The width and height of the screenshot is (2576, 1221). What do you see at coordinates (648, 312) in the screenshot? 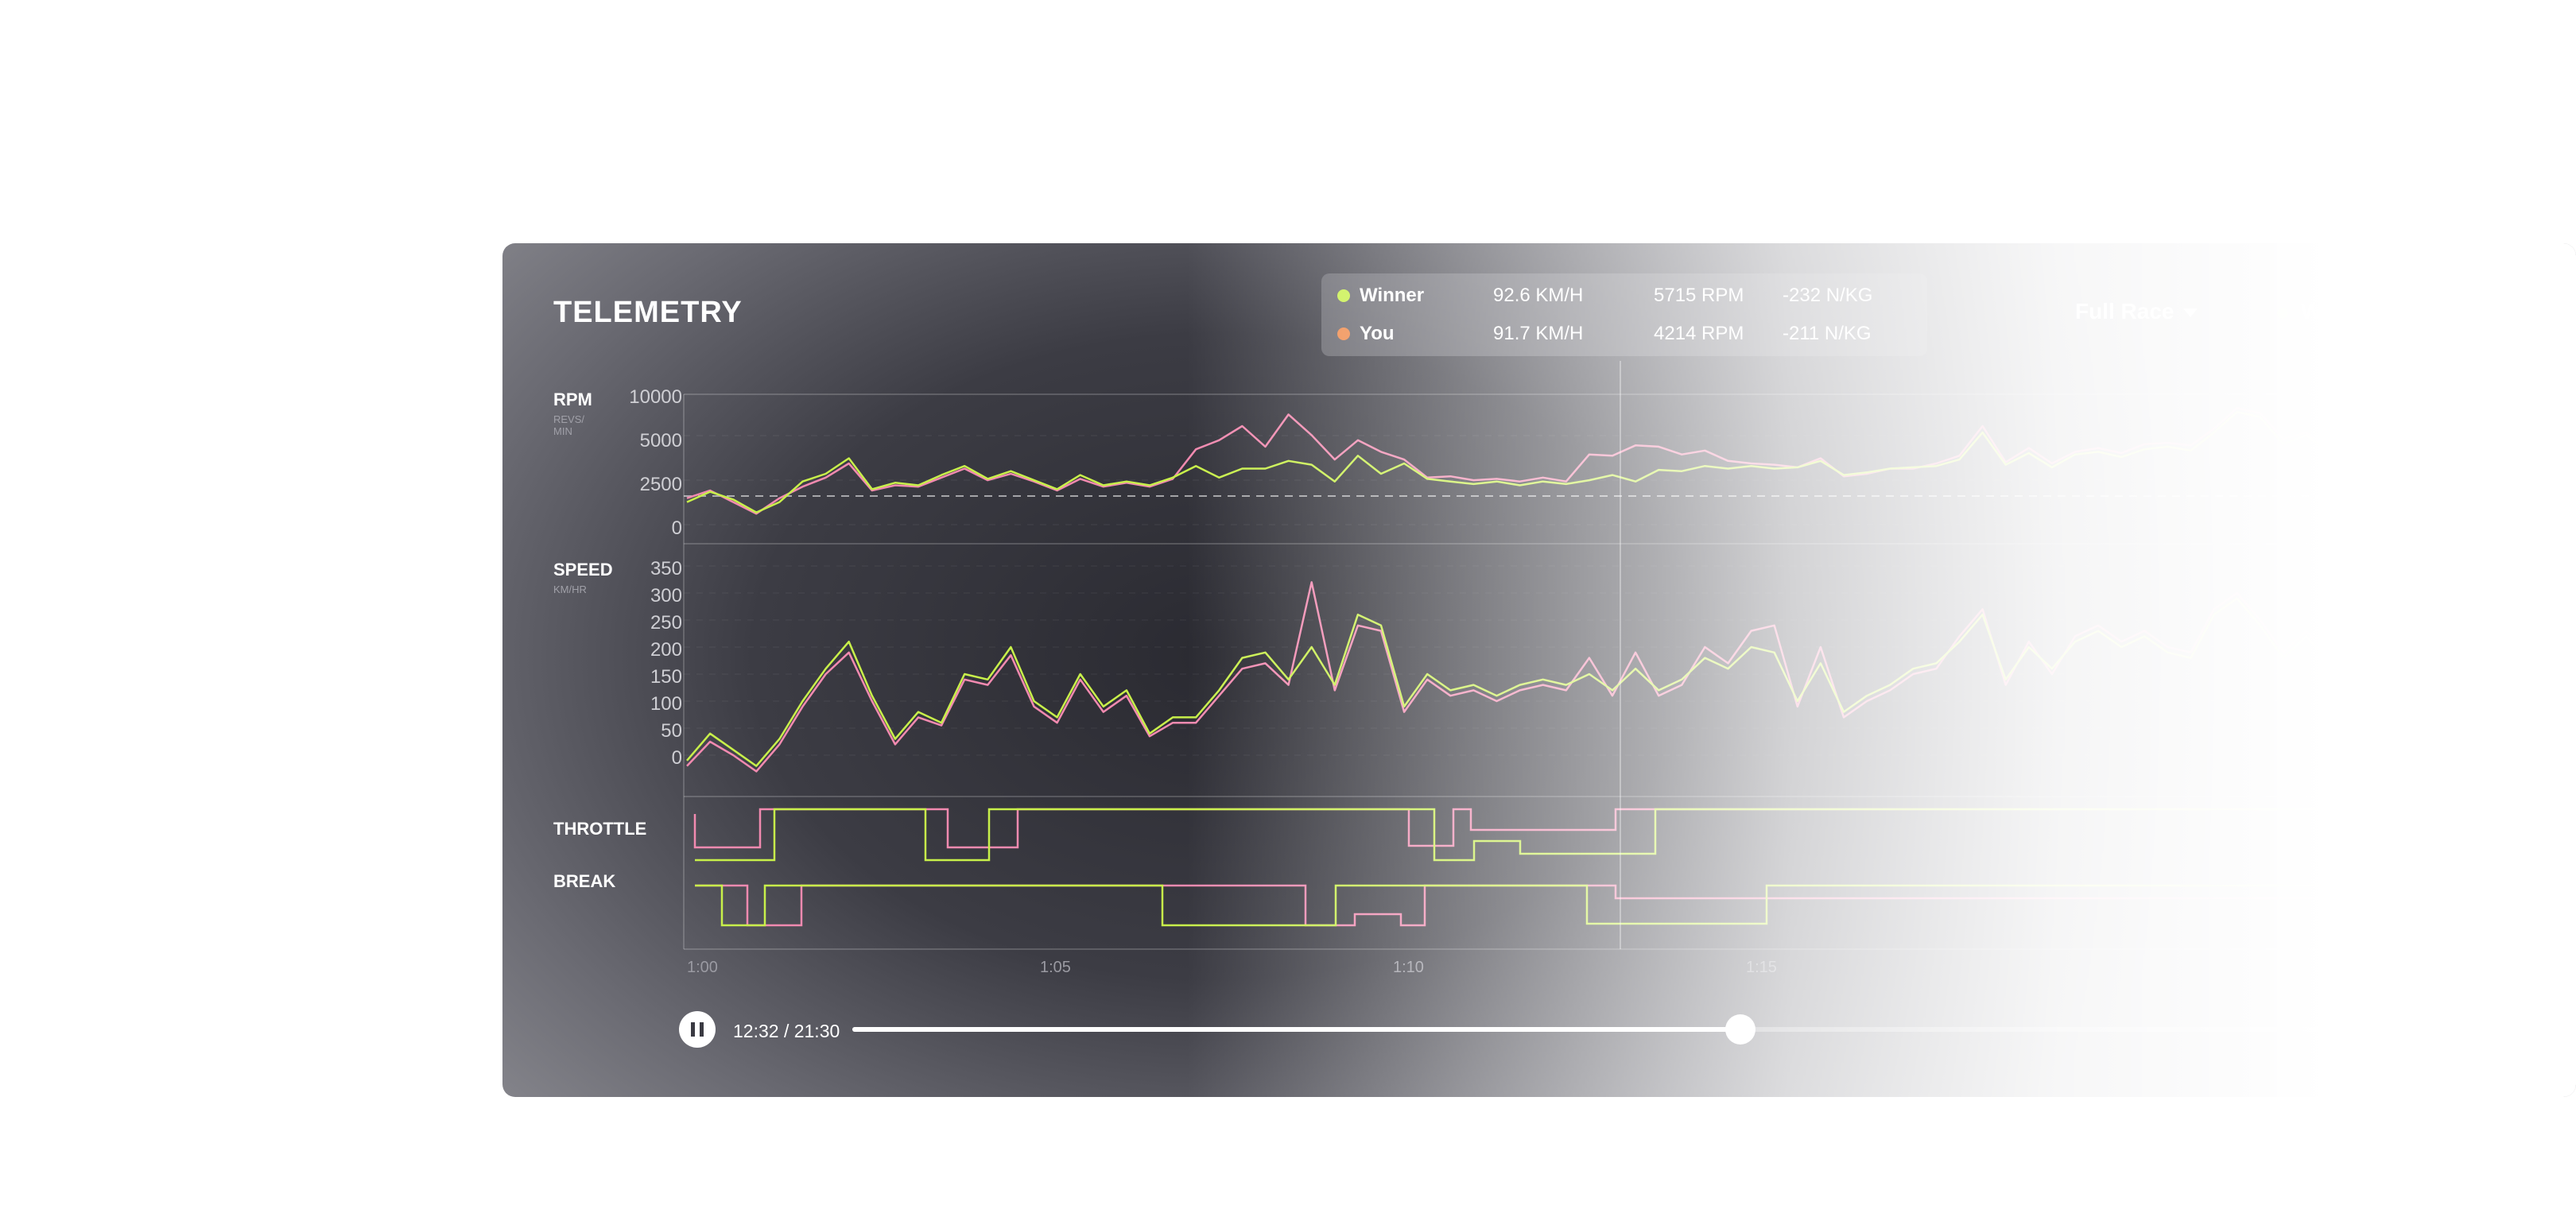
I see `page-title: TELEMETRY` at bounding box center [648, 312].